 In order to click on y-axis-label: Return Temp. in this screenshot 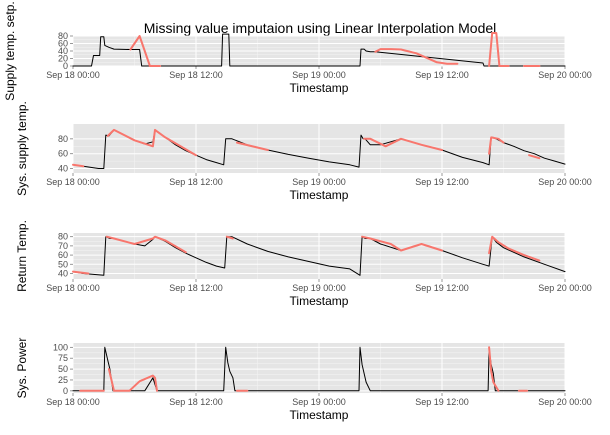, I will do `click(22, 256)`.